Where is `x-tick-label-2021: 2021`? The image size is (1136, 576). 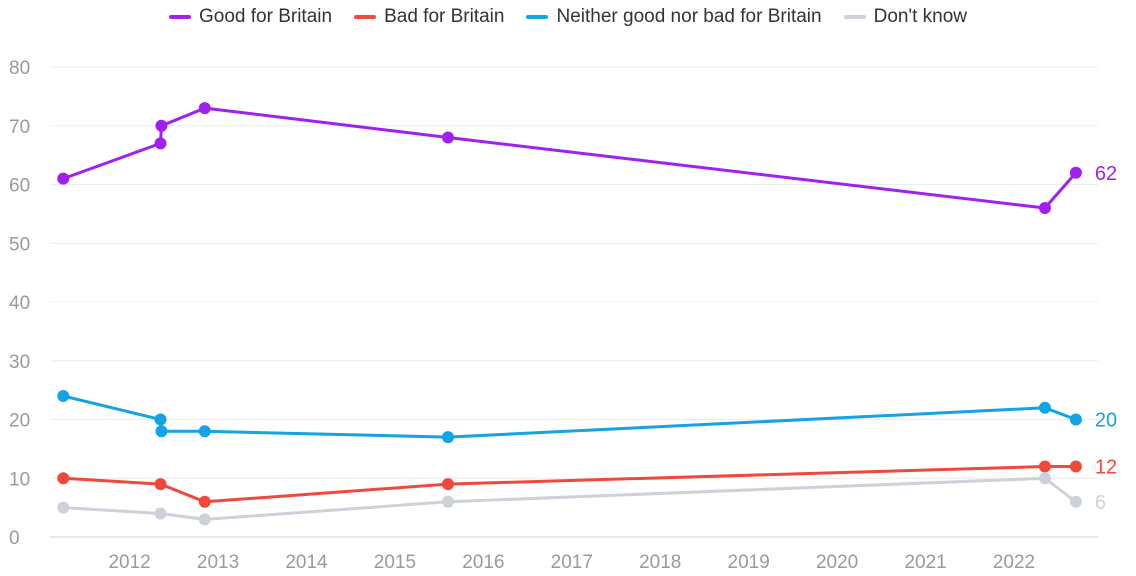
x-tick-label-2021: 2021 is located at coordinates (925, 562).